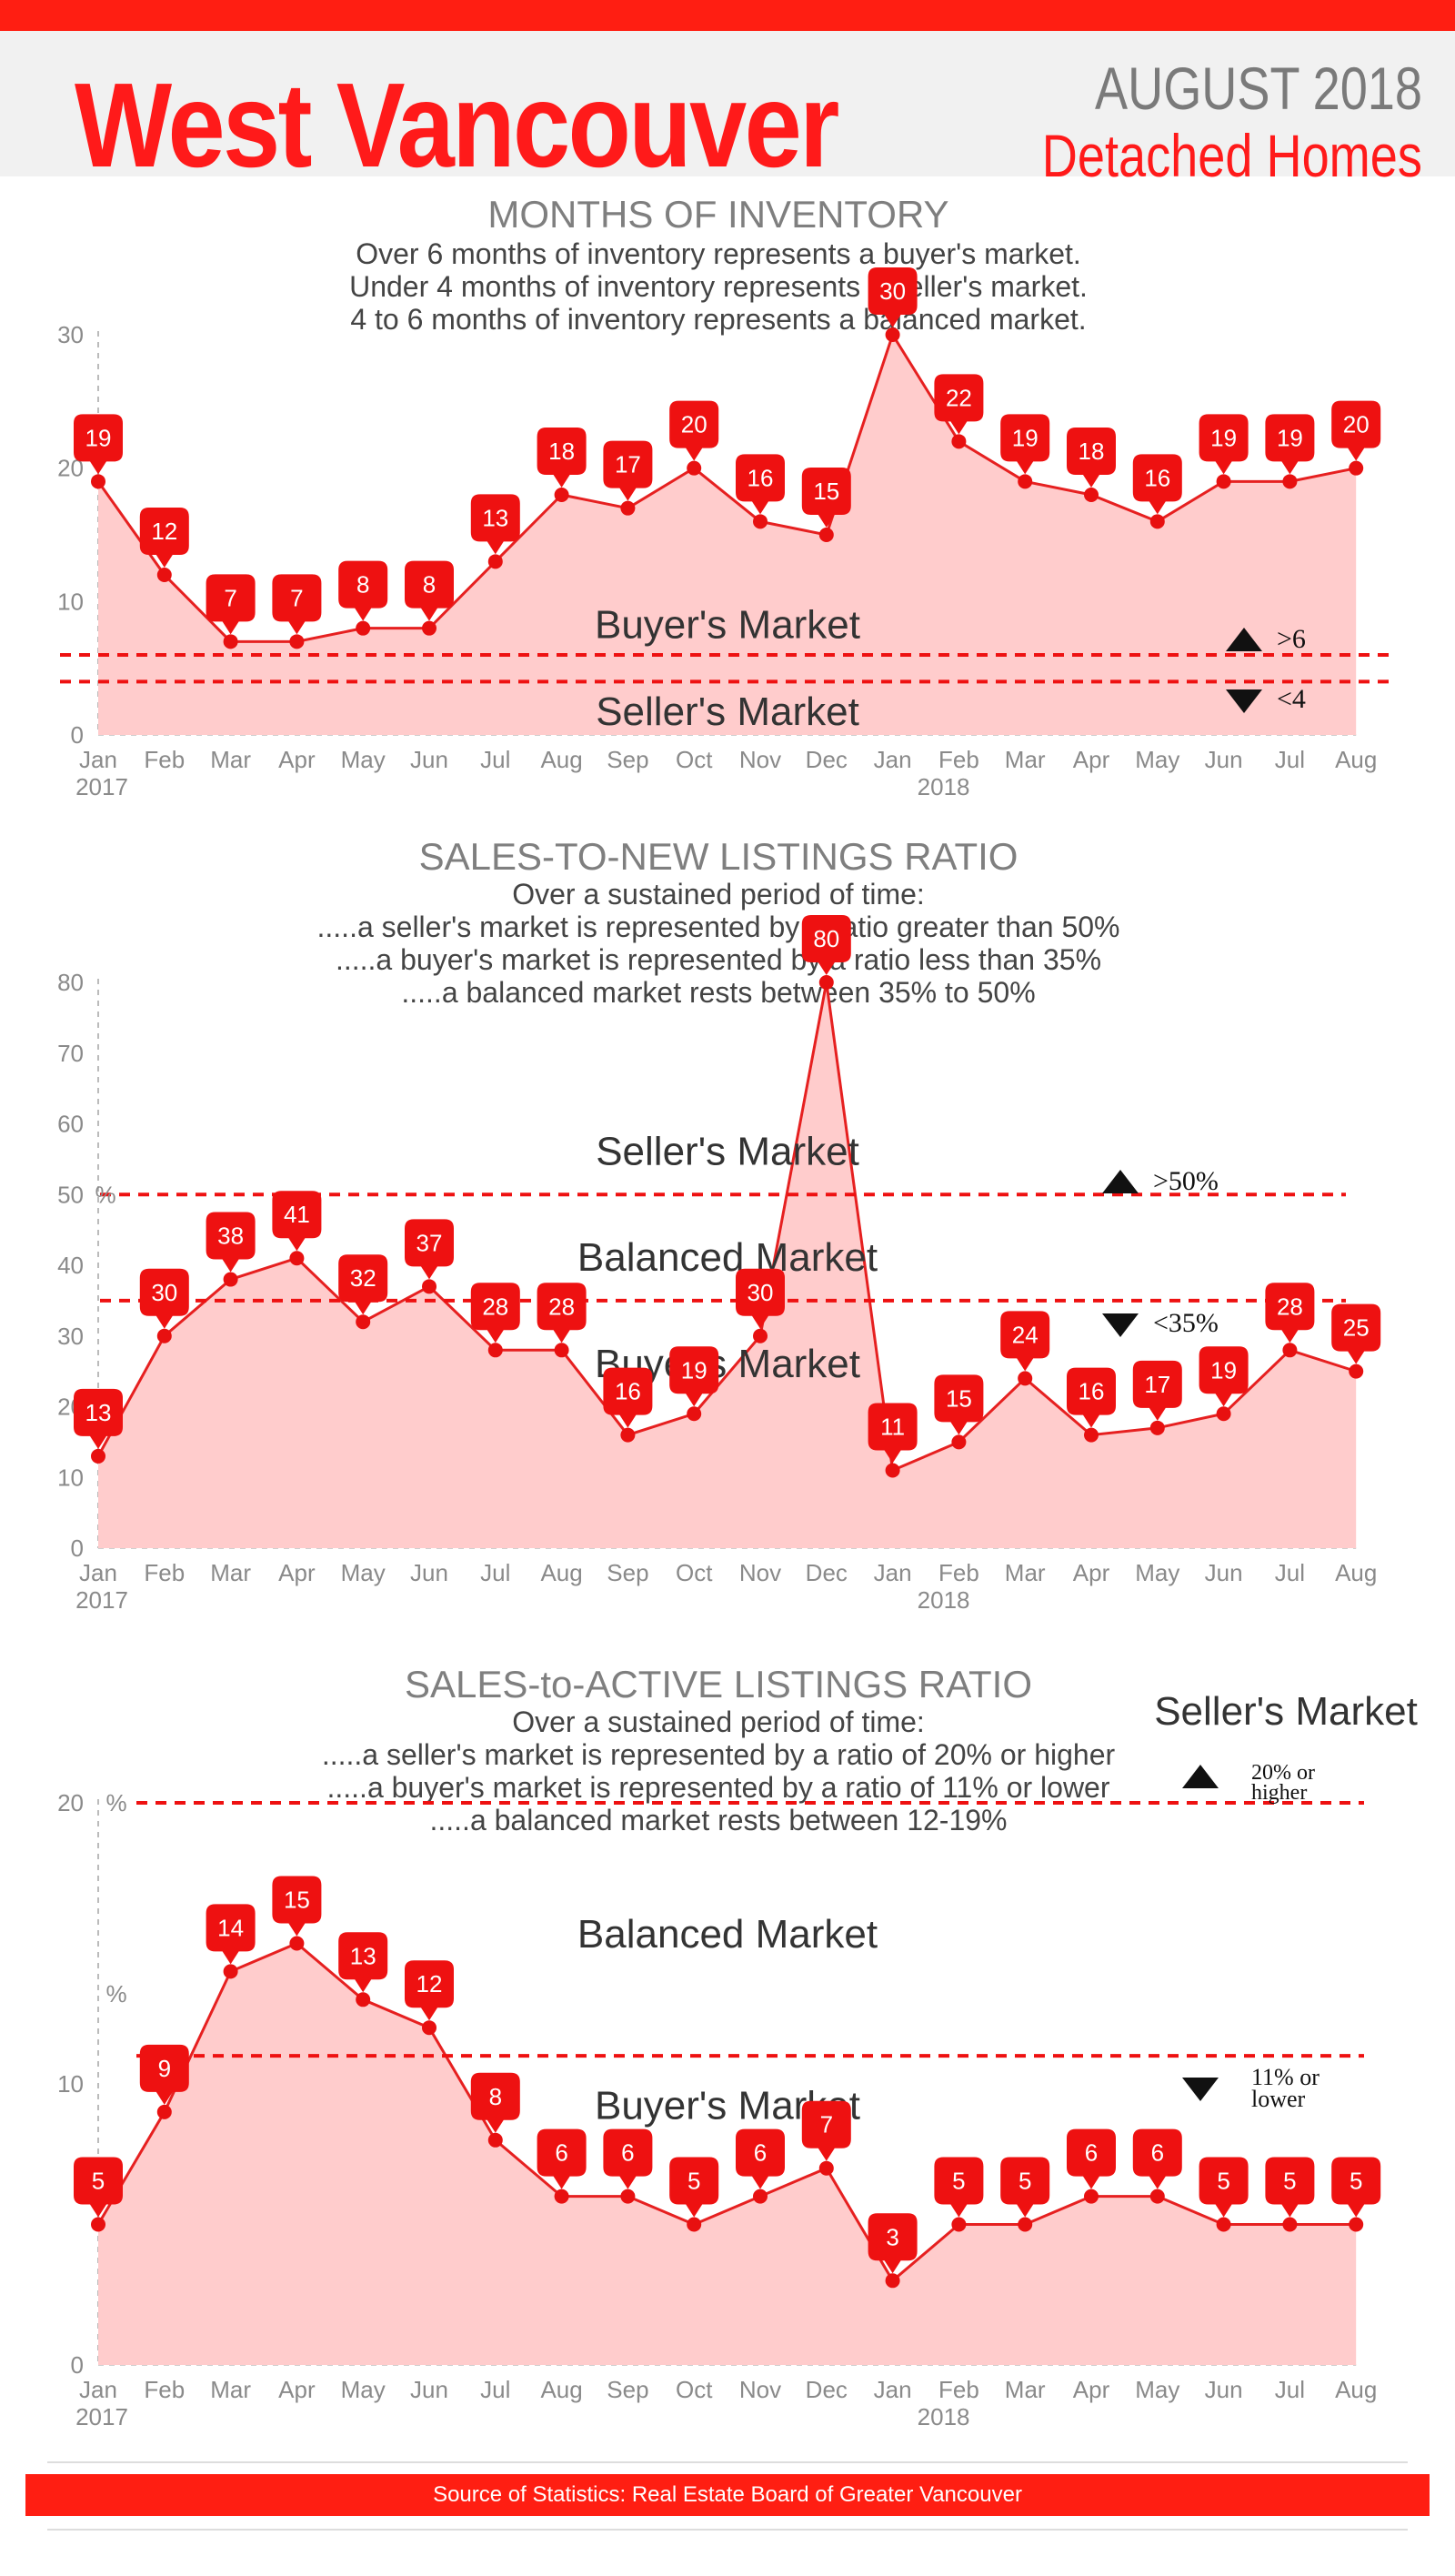 The width and height of the screenshot is (1455, 2576). What do you see at coordinates (1092, 1391) in the screenshot?
I see `data-label: 16` at bounding box center [1092, 1391].